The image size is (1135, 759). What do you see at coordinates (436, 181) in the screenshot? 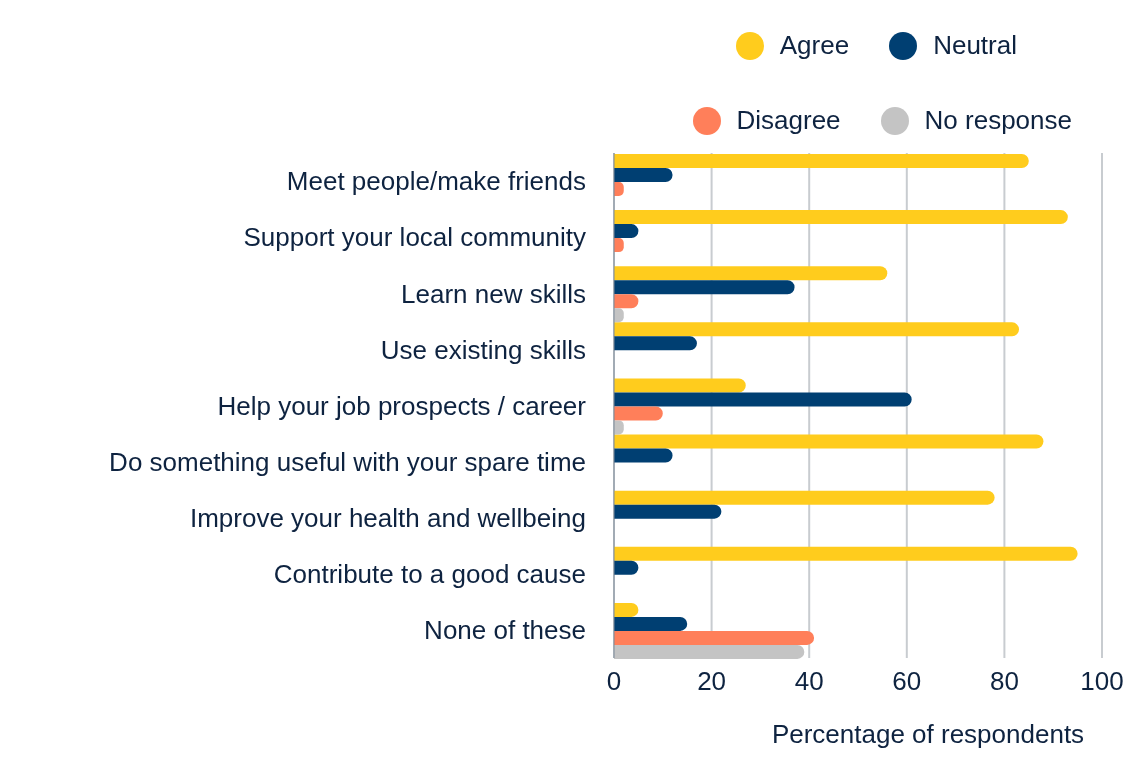
I see `y-tick-label: Meet people/make friends` at bounding box center [436, 181].